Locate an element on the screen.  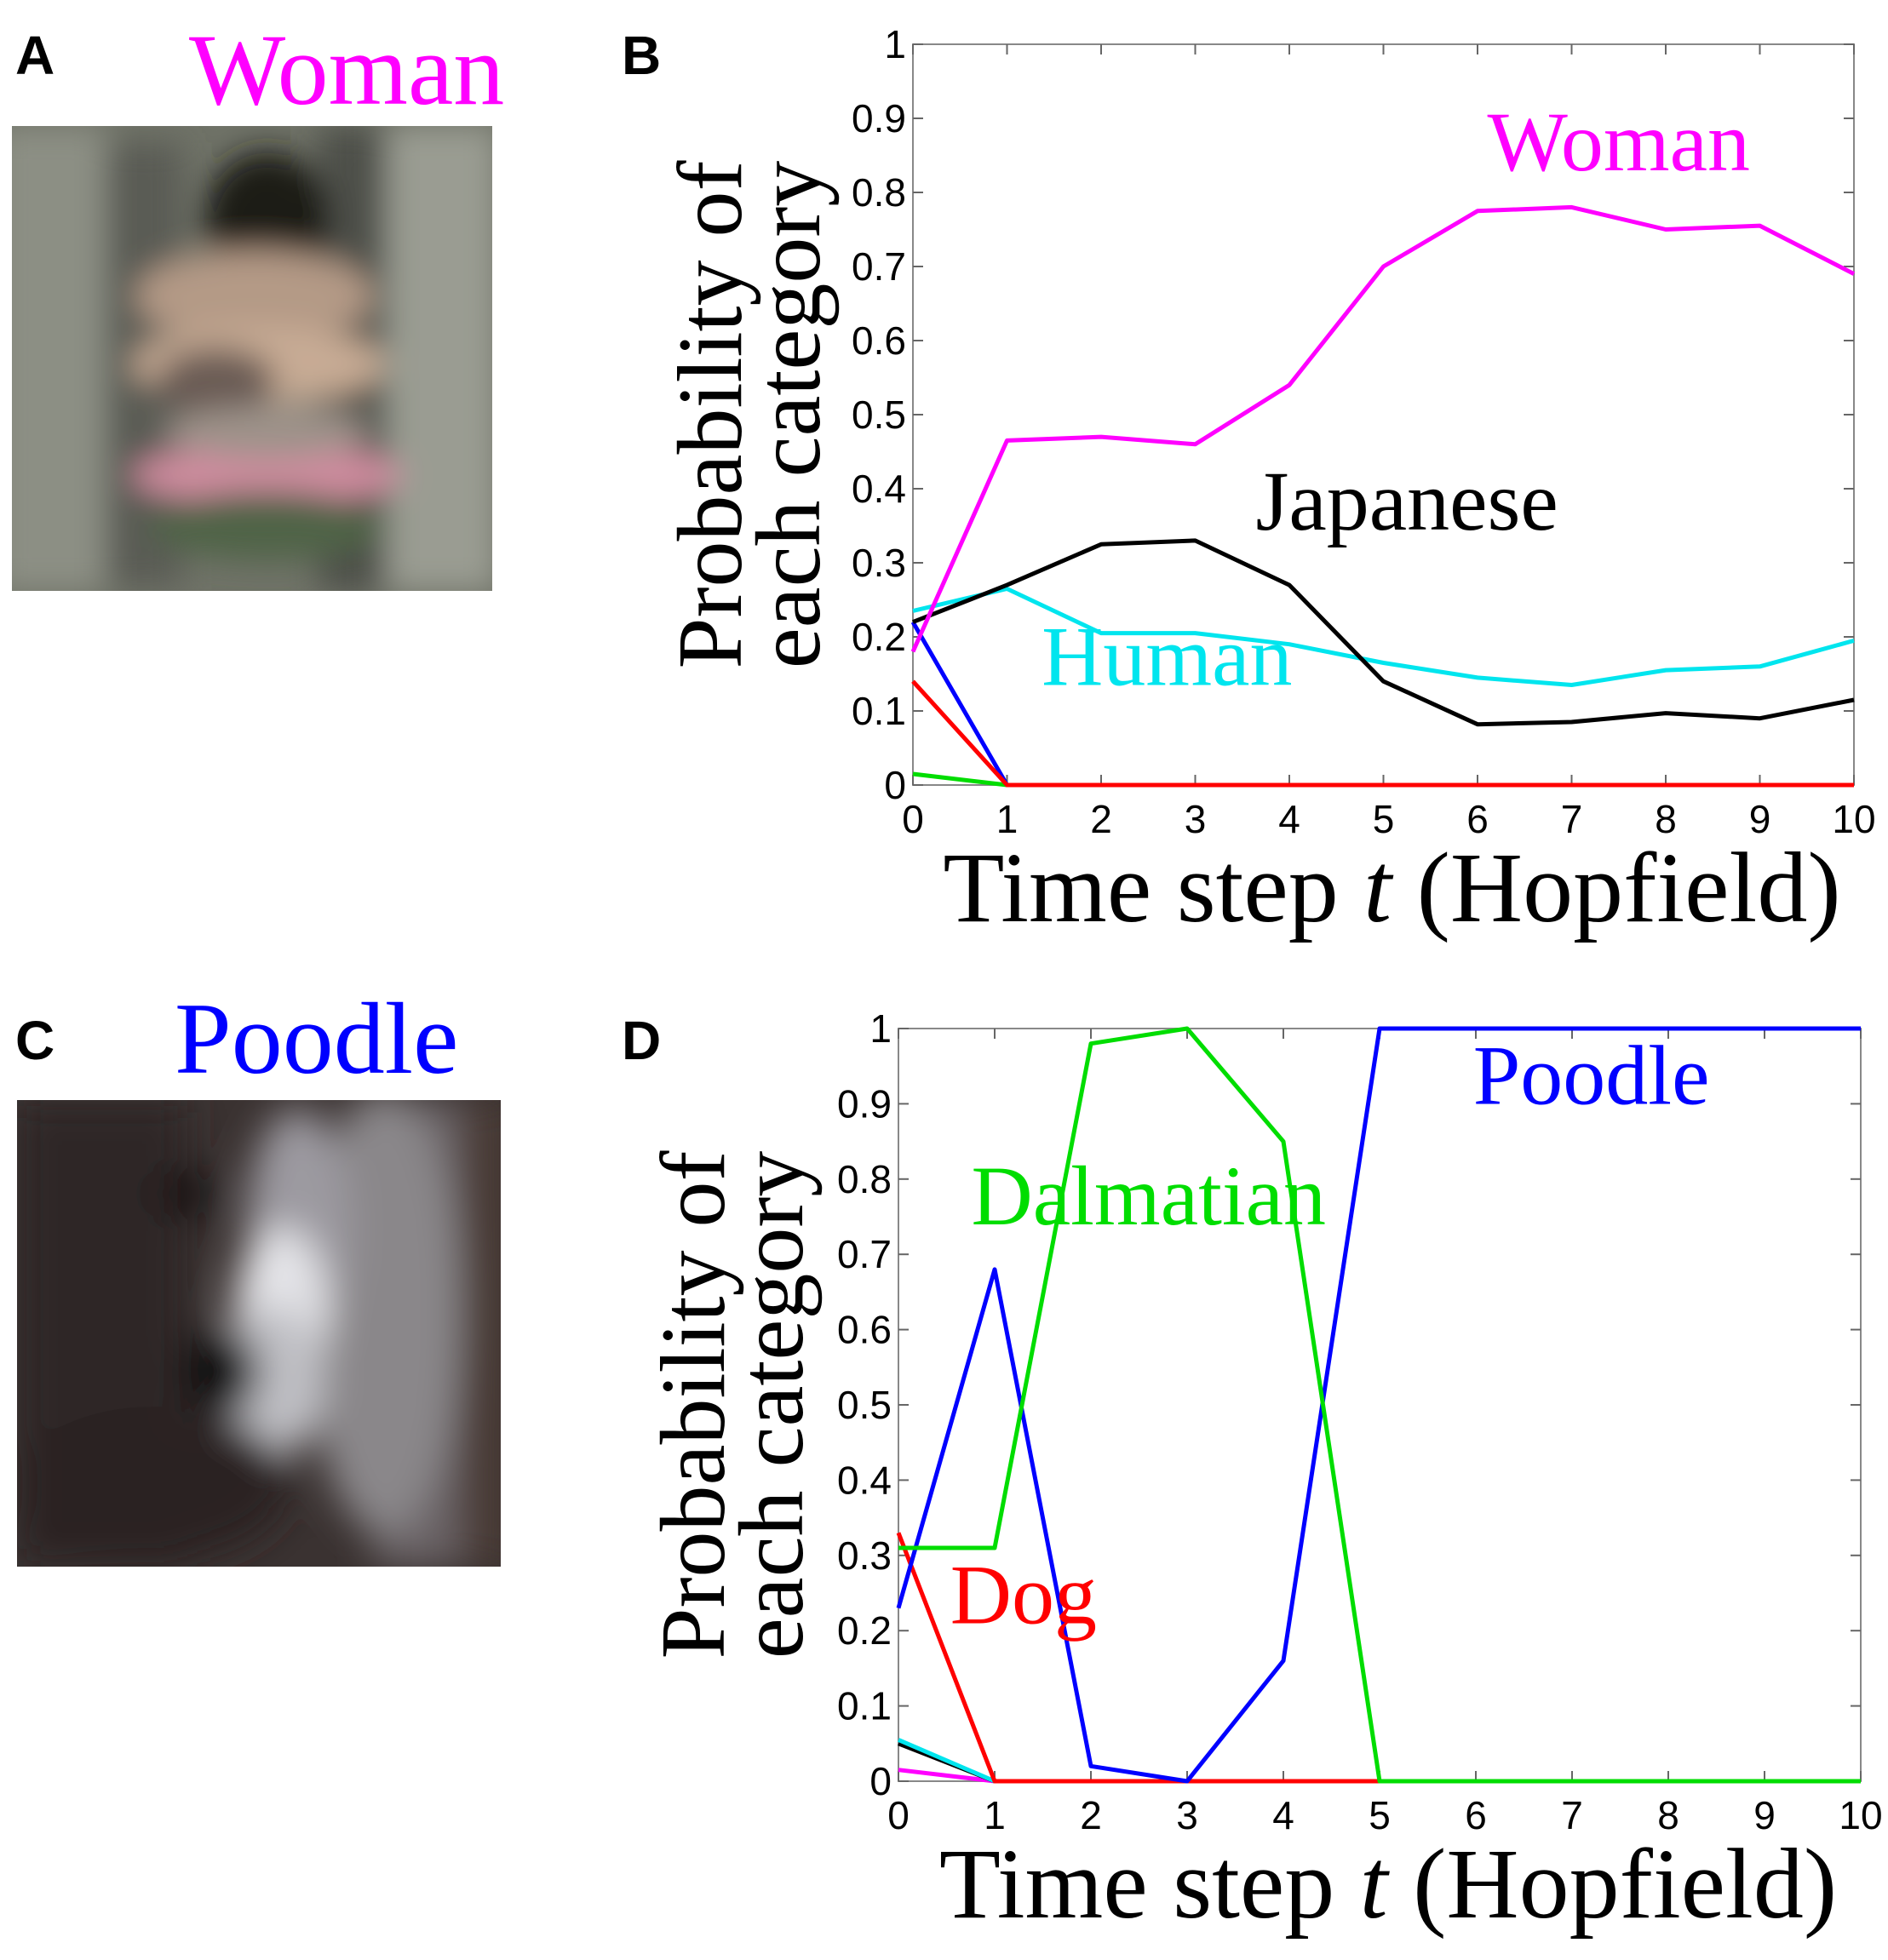
b-y-tick-label: 0 is located at coordinates (895, 785).